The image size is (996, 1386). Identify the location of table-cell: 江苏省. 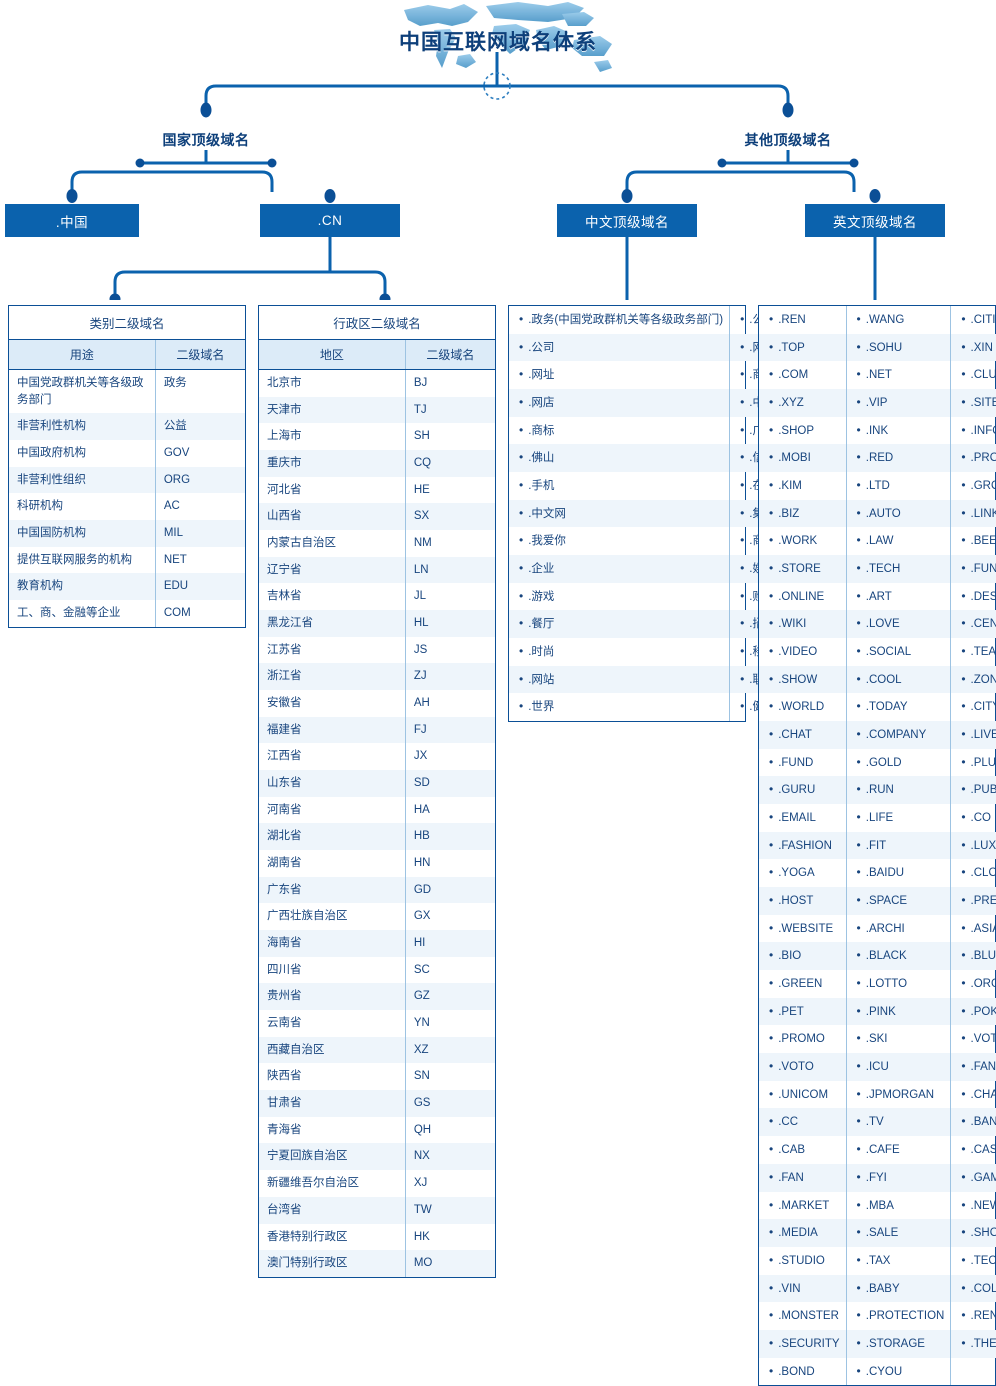
(284, 649).